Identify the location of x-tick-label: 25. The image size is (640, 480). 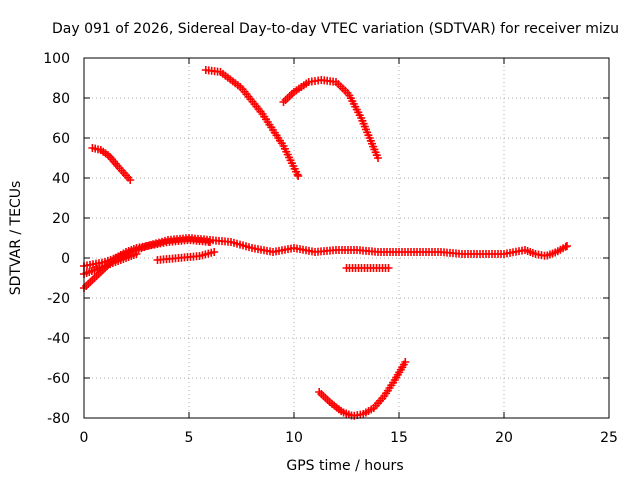
(609, 438).